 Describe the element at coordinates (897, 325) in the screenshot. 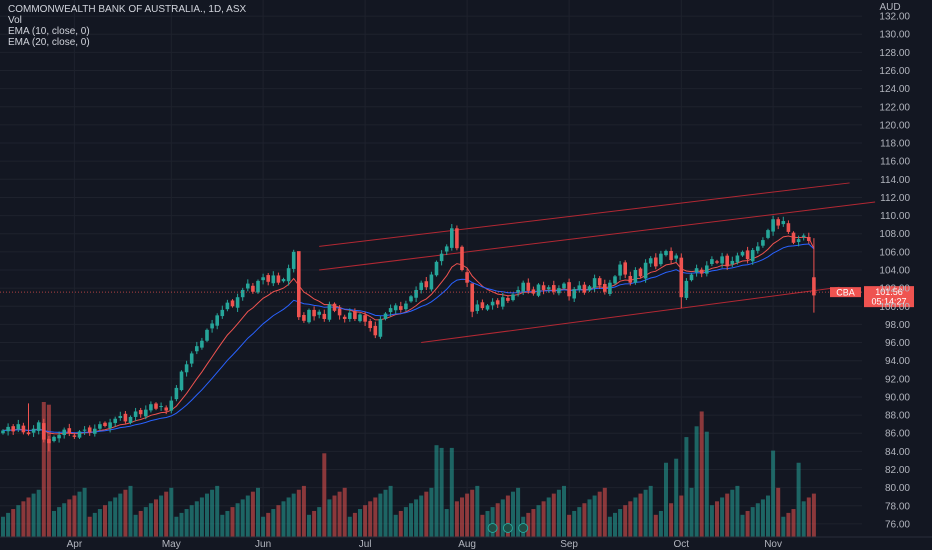

I see `y-tick-label: 98.00` at that location.